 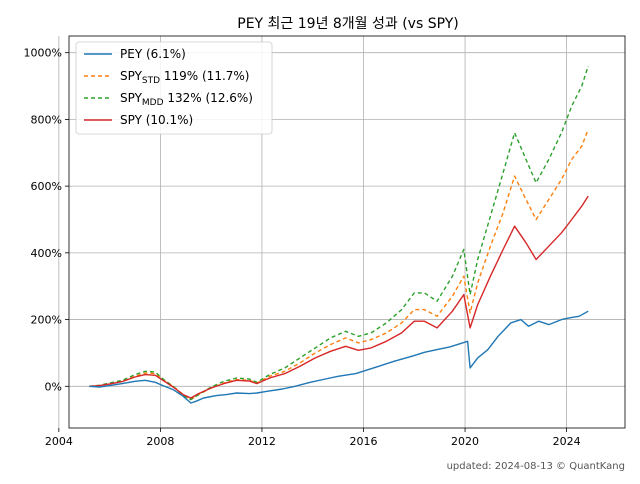 What do you see at coordinates (53, 386) in the screenshot?
I see `y-tick-label: 0%` at bounding box center [53, 386].